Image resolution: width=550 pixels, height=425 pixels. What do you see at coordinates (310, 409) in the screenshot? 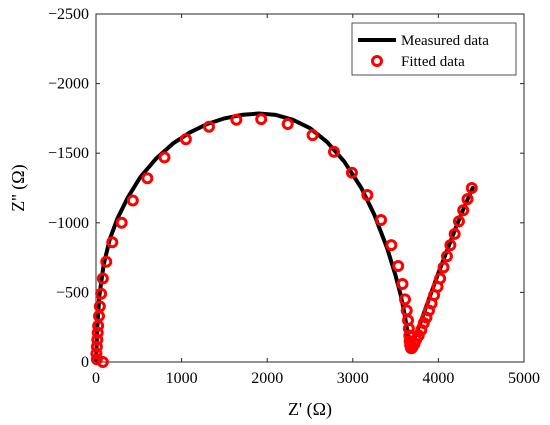
I see `x-axis-title: Z' (Ω)` at bounding box center [310, 409].